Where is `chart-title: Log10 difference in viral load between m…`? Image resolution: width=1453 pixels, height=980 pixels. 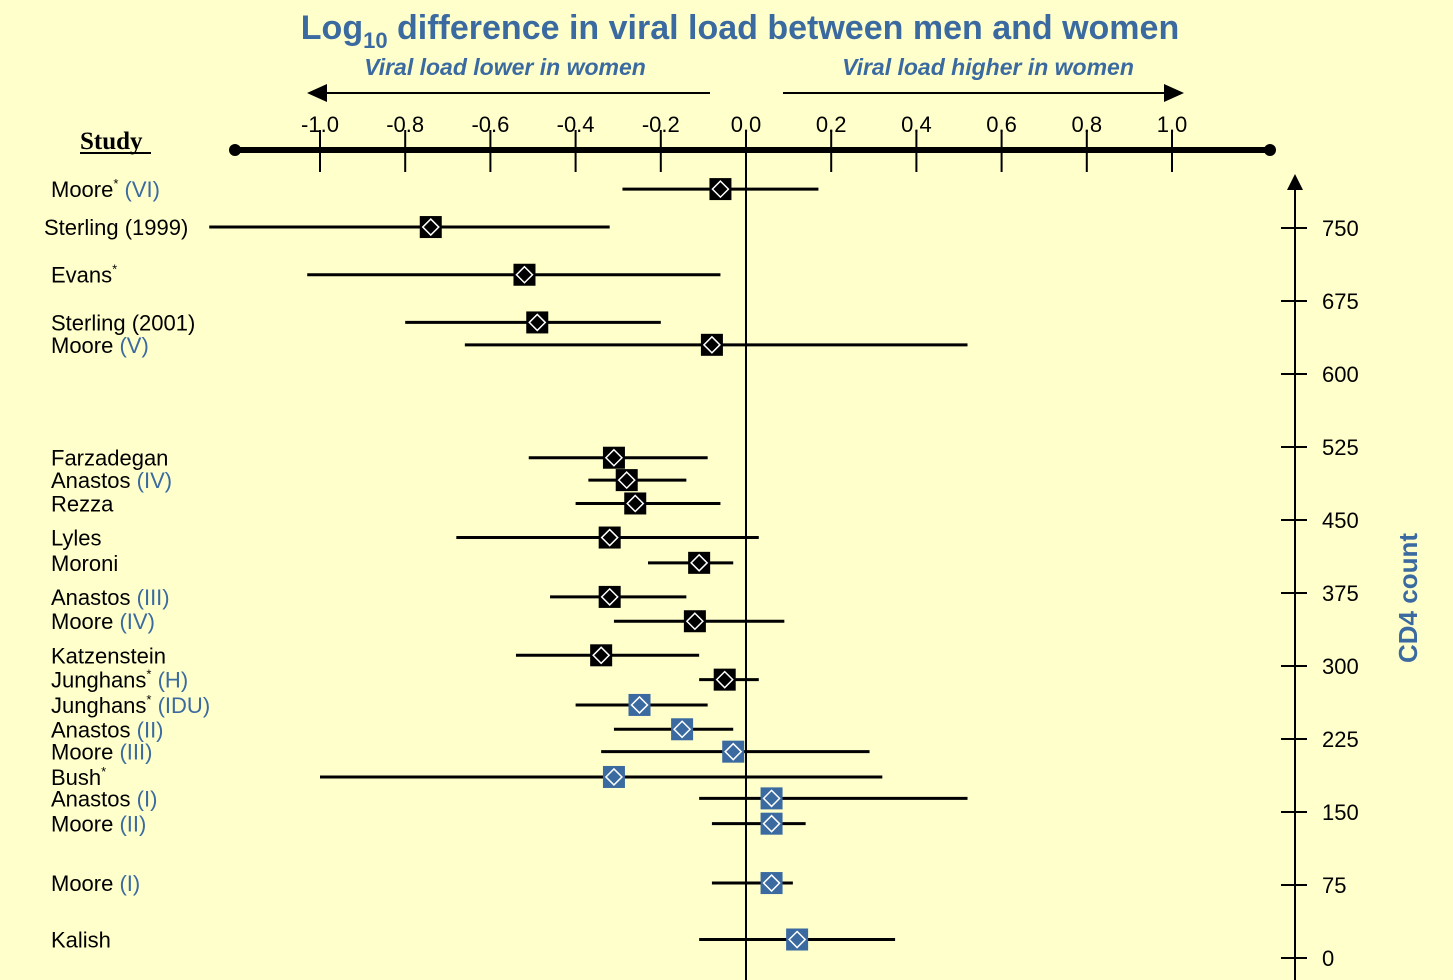 chart-title: Log10 difference in viral load between m… is located at coordinates (740, 31).